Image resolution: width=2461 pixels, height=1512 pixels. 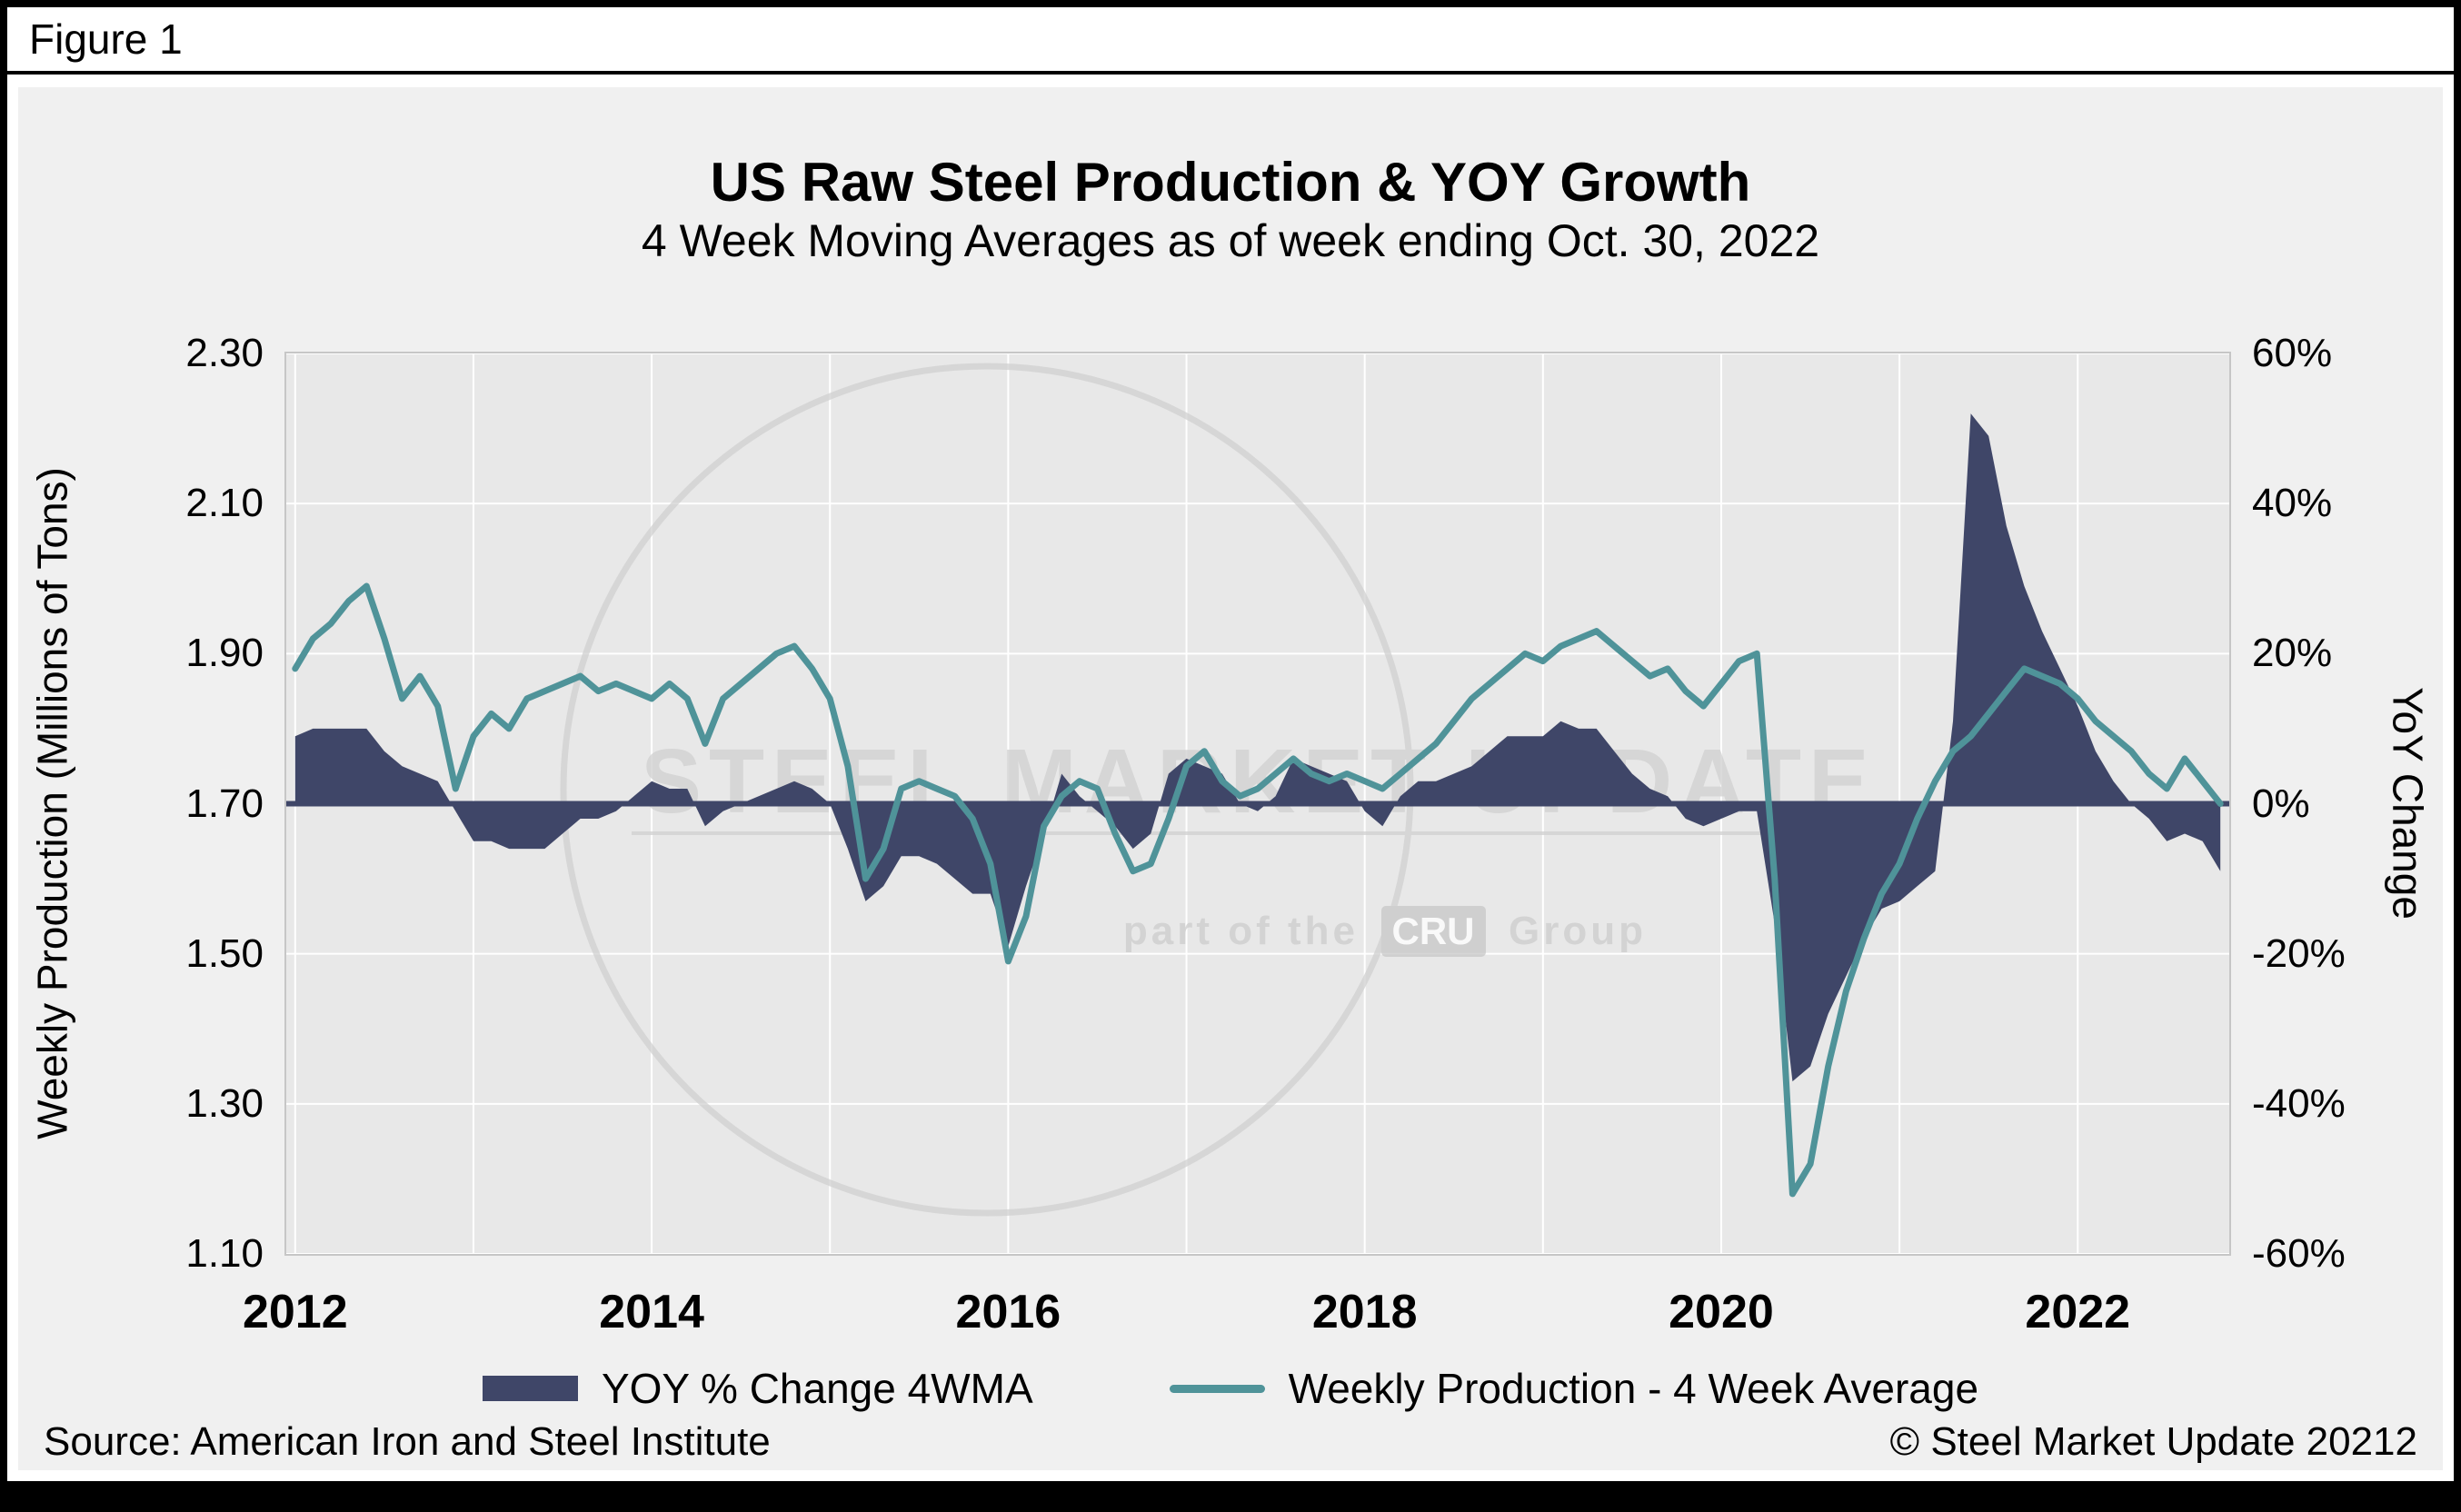 I want to click on divider-rule, so click(x=1230, y=73).